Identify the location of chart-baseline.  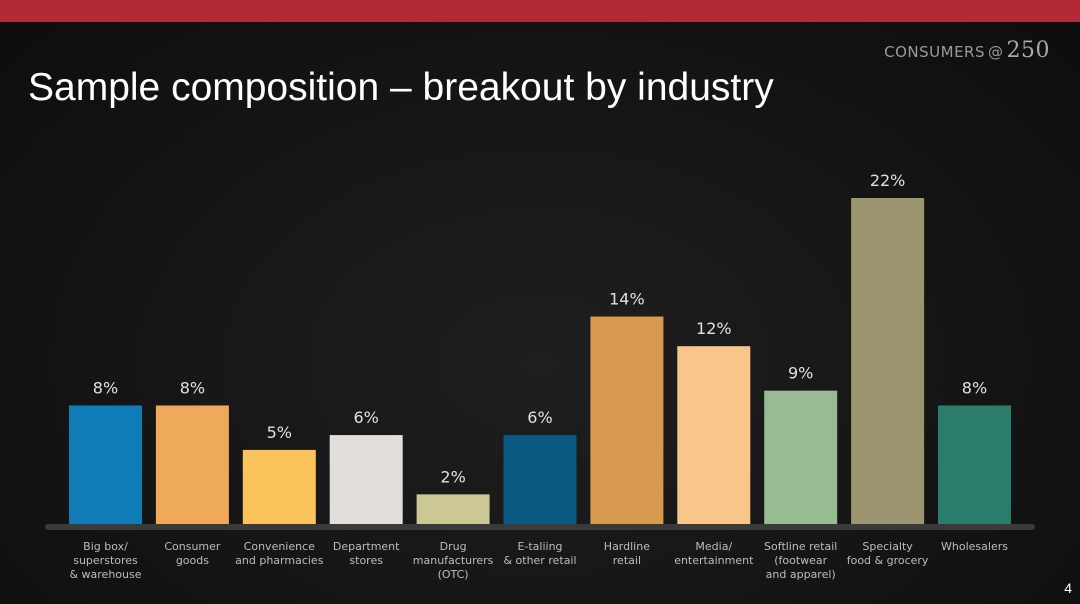
(540, 527).